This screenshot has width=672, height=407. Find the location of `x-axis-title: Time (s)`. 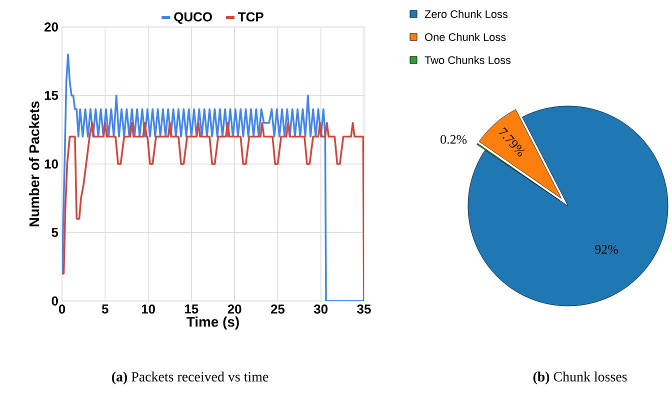

x-axis-title: Time (s) is located at coordinates (212, 323).